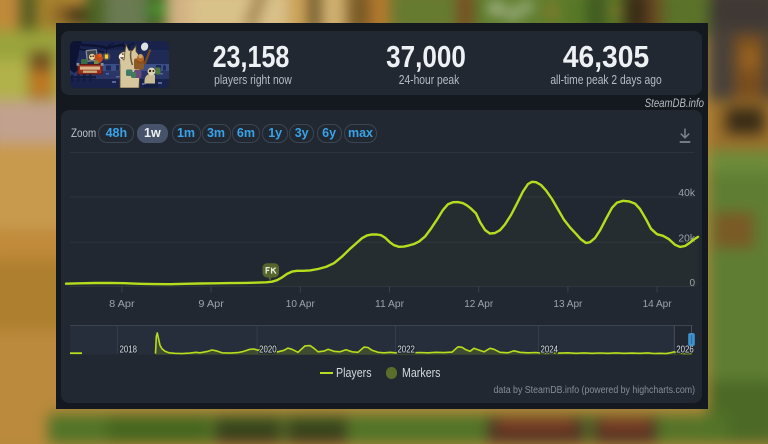  I want to click on svg-text: 20k, so click(687, 239).